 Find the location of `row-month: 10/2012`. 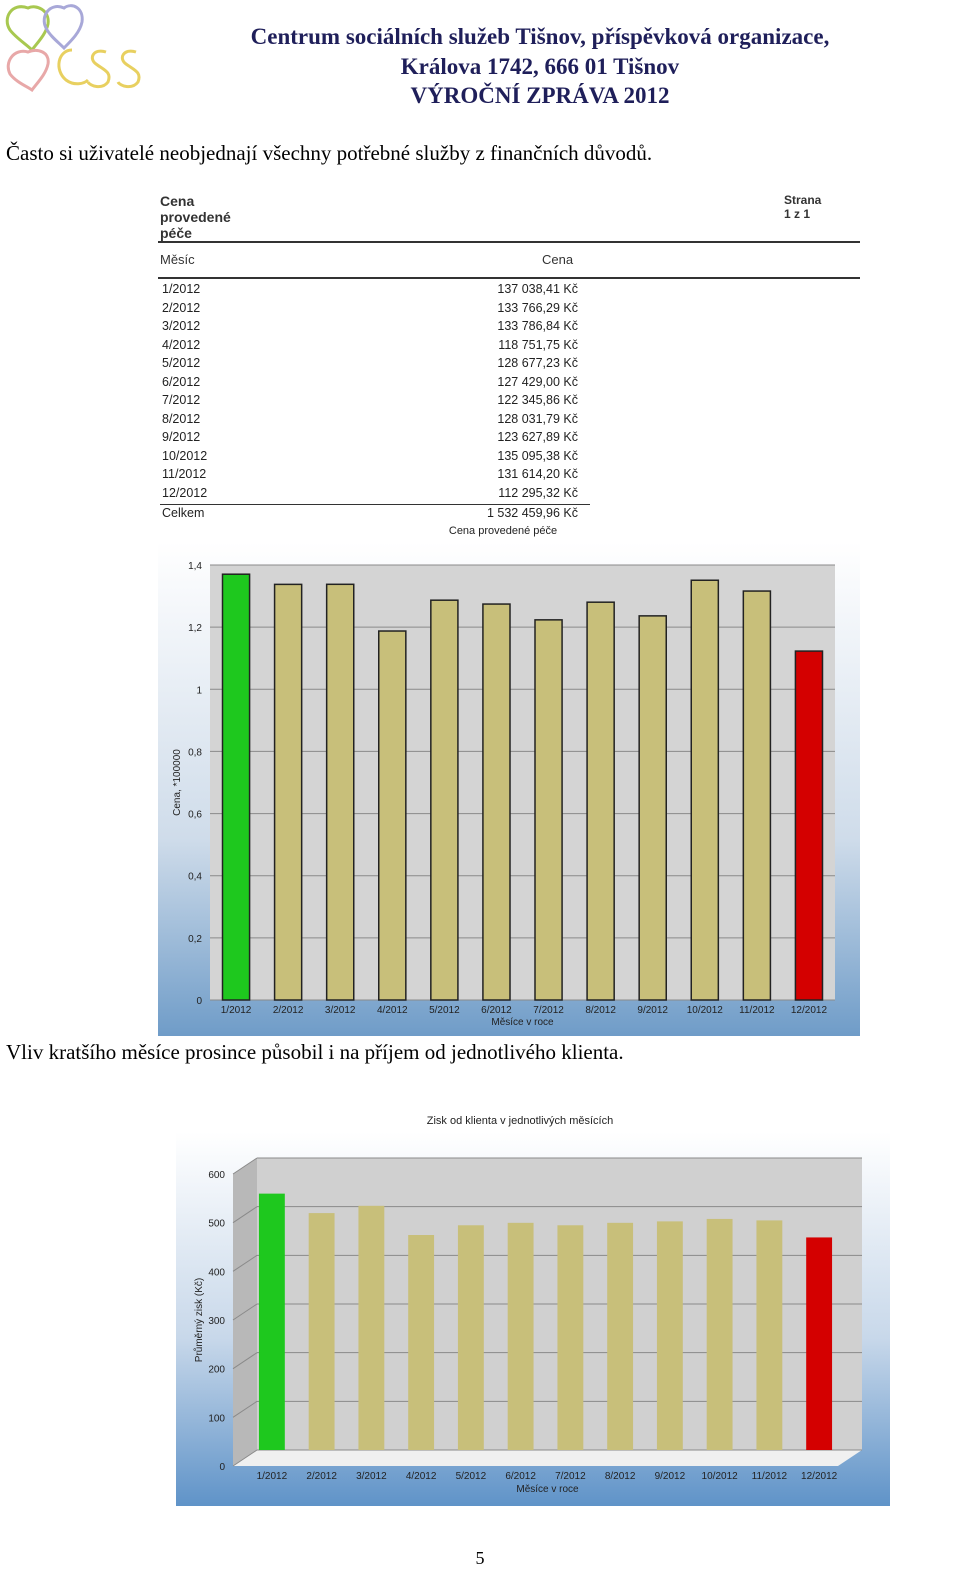

row-month: 10/2012 is located at coordinates (185, 455).